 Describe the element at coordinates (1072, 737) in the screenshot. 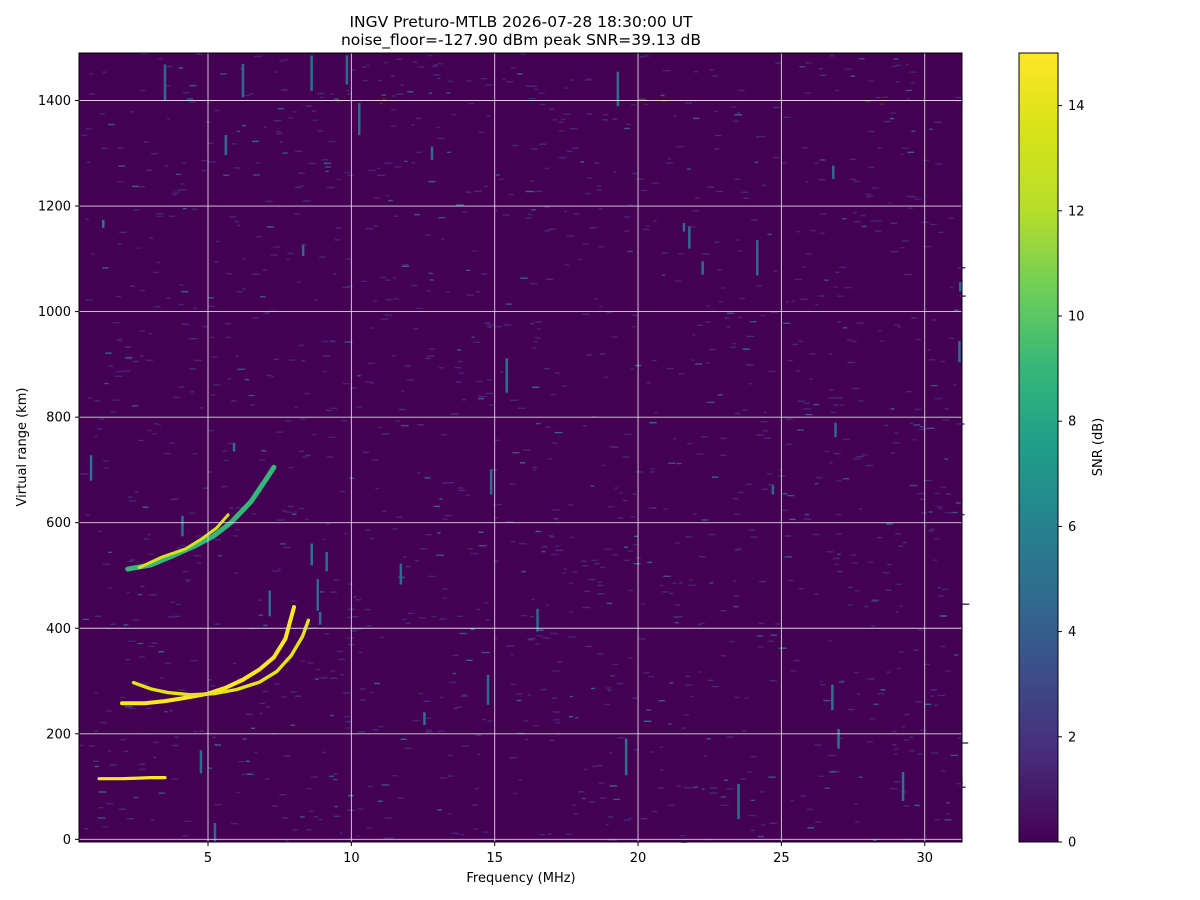

I see `colorbar-tick-label: 2` at that location.